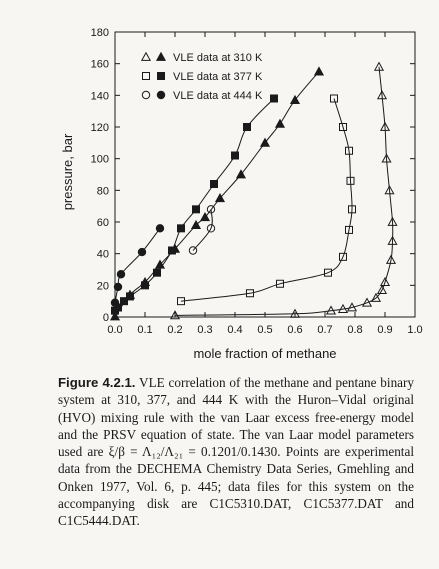  I want to click on legend-circle-open-marker, so click(146, 95).